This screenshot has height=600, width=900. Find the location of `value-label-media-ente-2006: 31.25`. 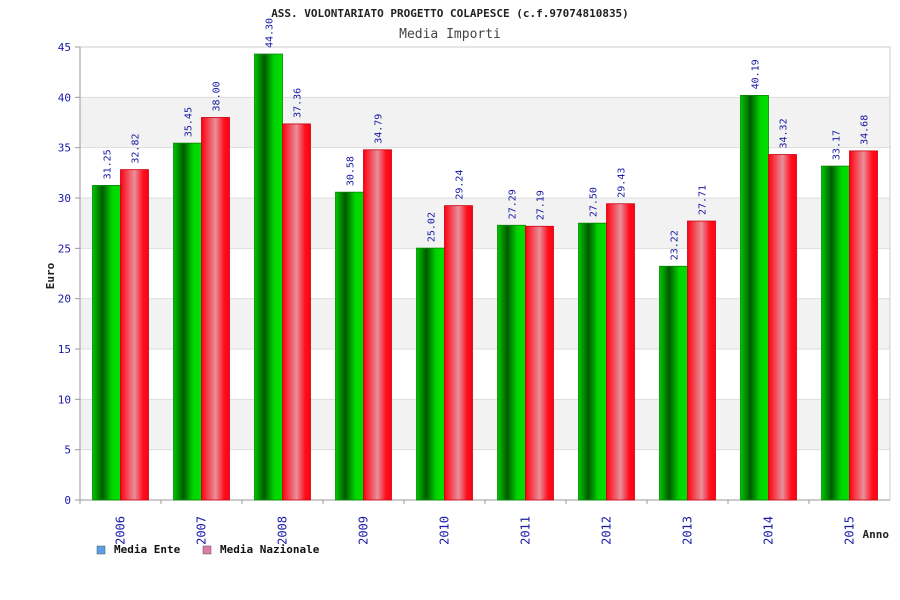

value-label-media-ente-2006: 31.25 is located at coordinates (108, 164).